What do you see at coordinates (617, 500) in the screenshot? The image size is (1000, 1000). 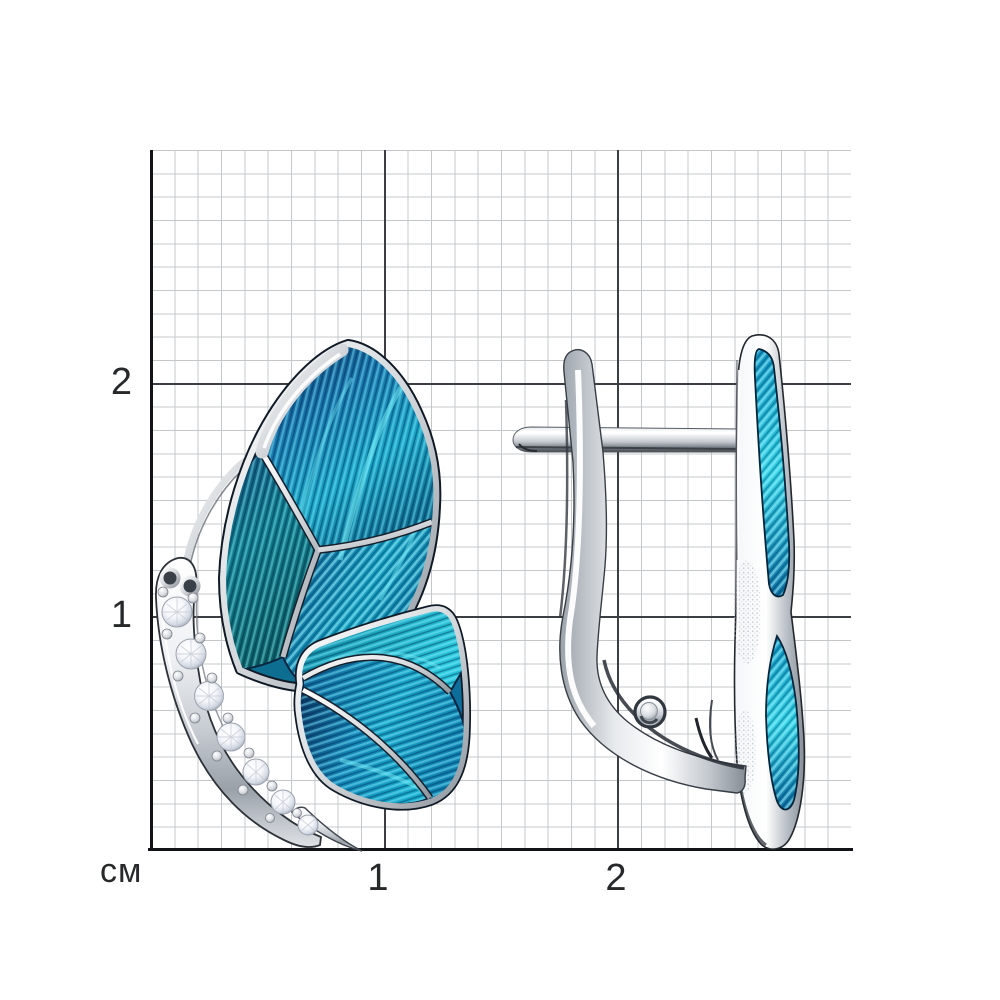 I see `major-gridline-x2` at bounding box center [617, 500].